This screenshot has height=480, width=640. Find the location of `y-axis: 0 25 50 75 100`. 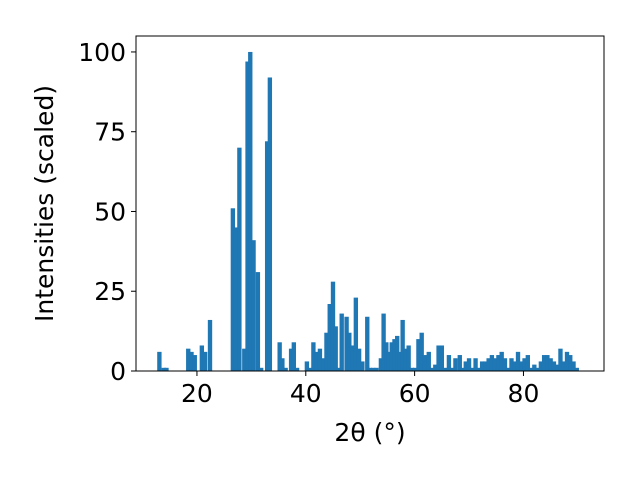

y-axis: 0 25 50 75 100 is located at coordinates (107, 212).